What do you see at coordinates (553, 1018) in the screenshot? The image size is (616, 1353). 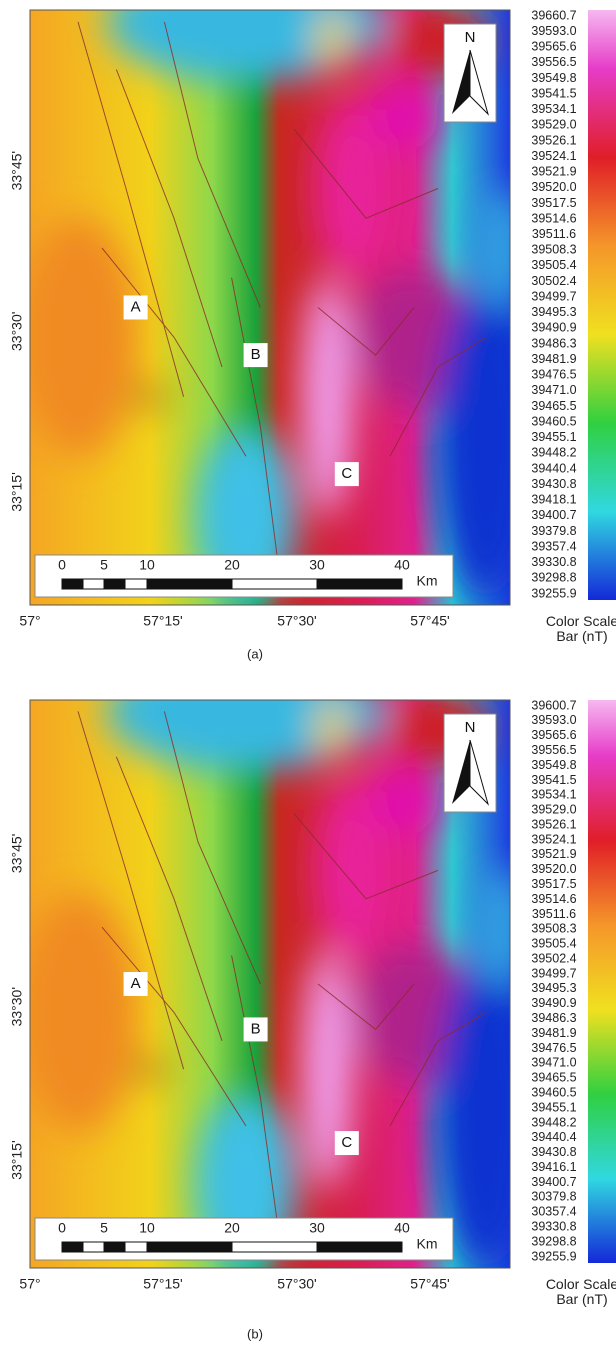 I see `colorbar-label: 39486.3` at bounding box center [553, 1018].